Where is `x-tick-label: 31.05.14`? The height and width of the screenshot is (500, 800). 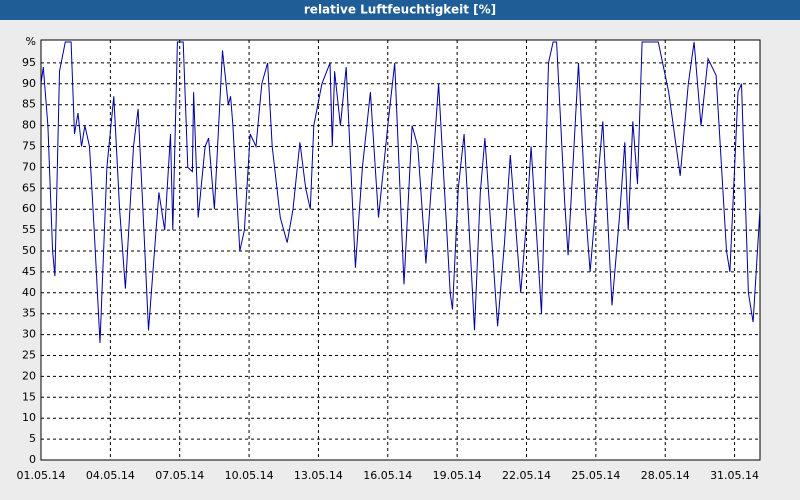 x-tick-label: 31.05.14 is located at coordinates (734, 475).